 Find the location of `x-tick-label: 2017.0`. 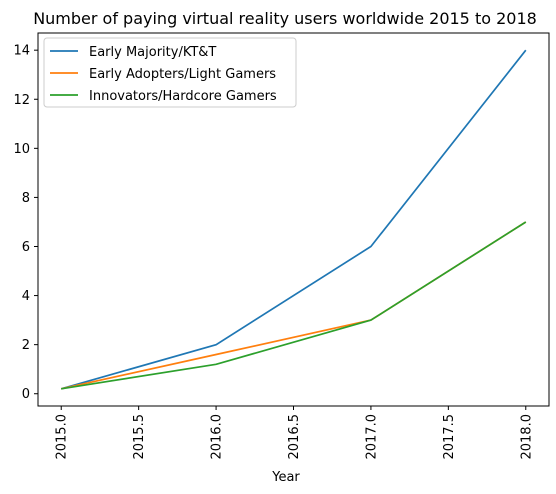

x-tick-label: 2017.0 is located at coordinates (371, 437).